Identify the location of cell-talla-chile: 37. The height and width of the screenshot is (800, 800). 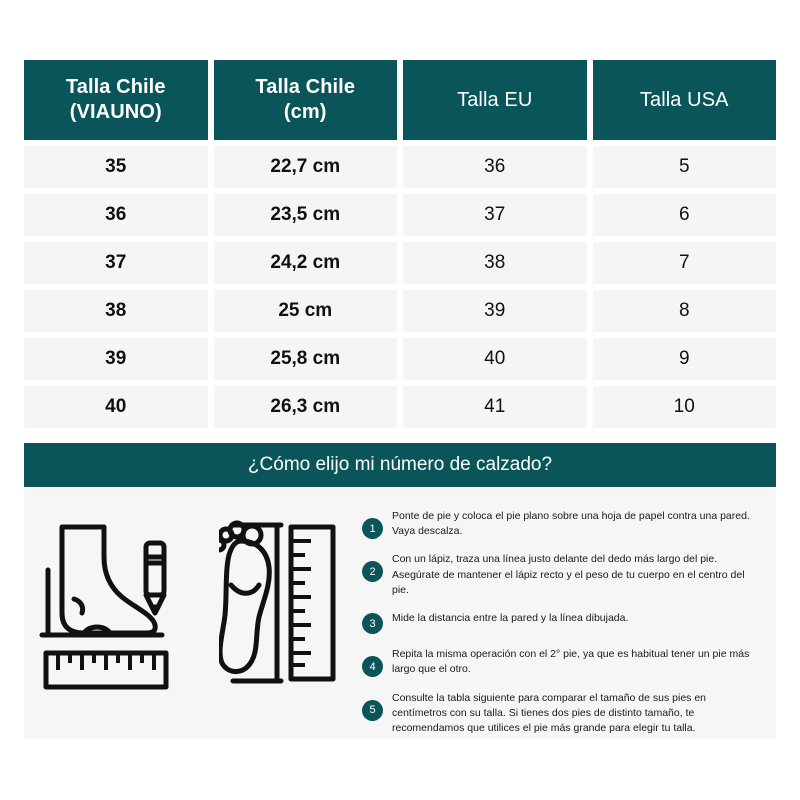
(116, 263).